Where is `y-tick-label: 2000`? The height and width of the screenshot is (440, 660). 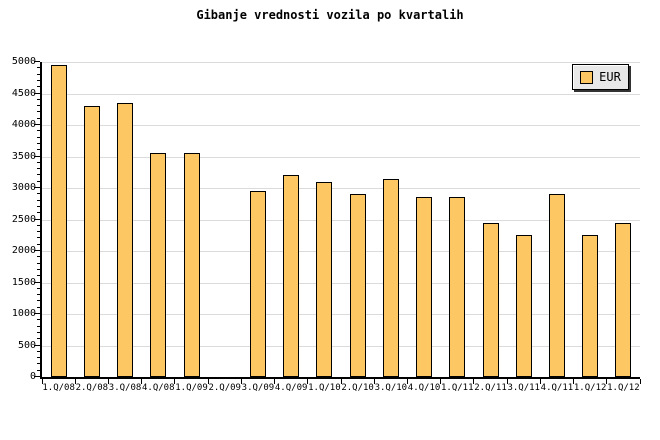 y-tick-label: 2000 is located at coordinates (23, 250).